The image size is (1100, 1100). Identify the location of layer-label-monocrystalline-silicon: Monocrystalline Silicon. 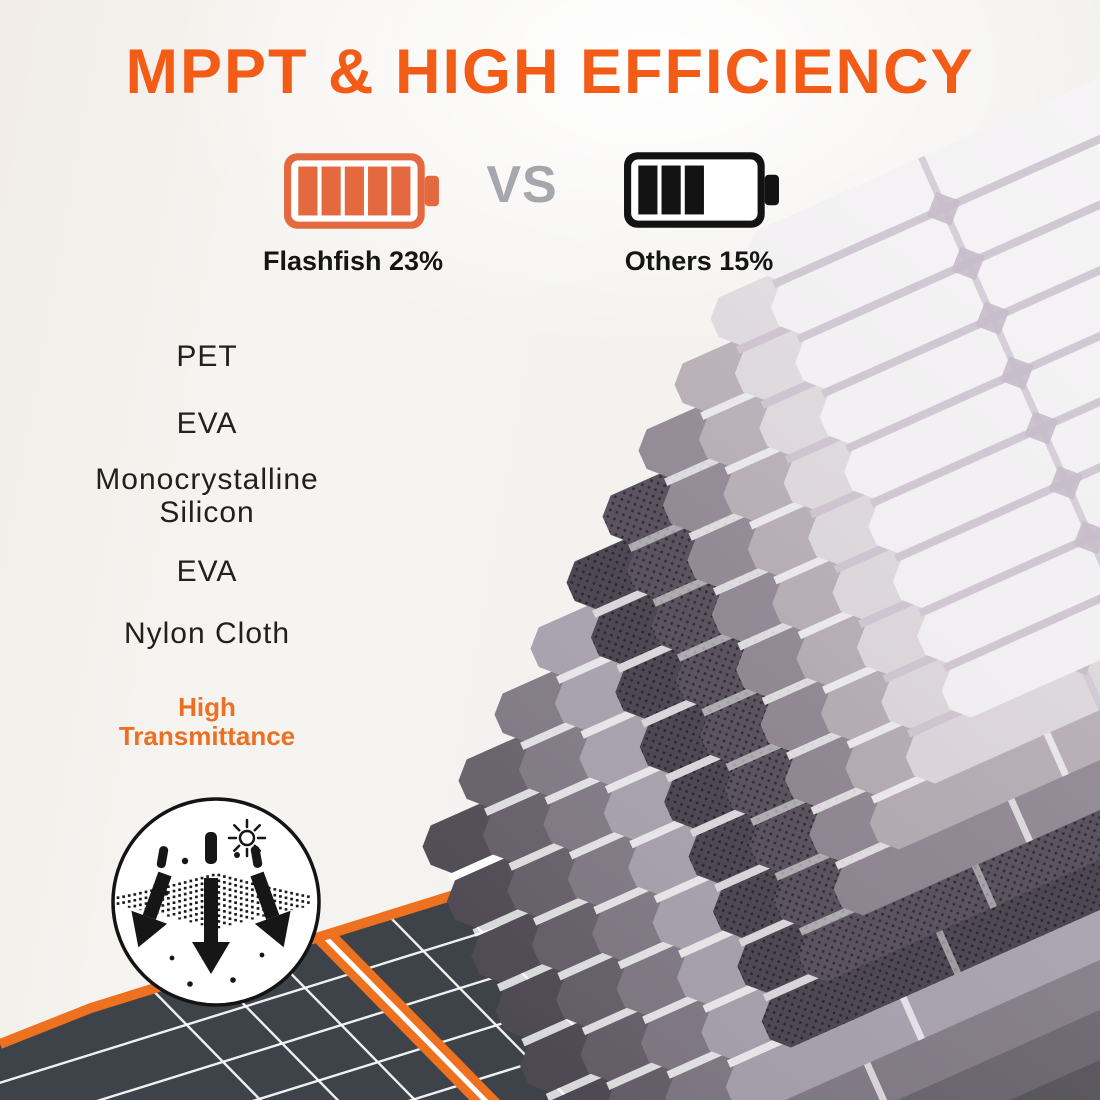
(207, 496).